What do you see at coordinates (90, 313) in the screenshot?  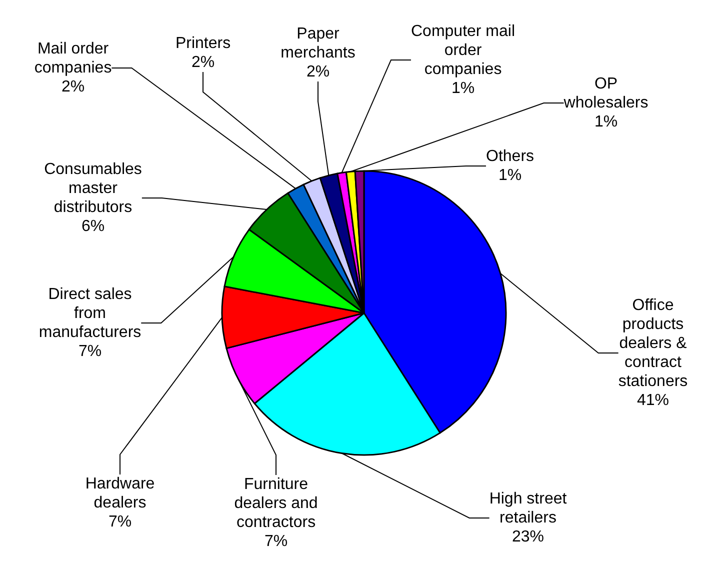 I see `slice-label: Direct sales from manufacturers` at bounding box center [90, 313].